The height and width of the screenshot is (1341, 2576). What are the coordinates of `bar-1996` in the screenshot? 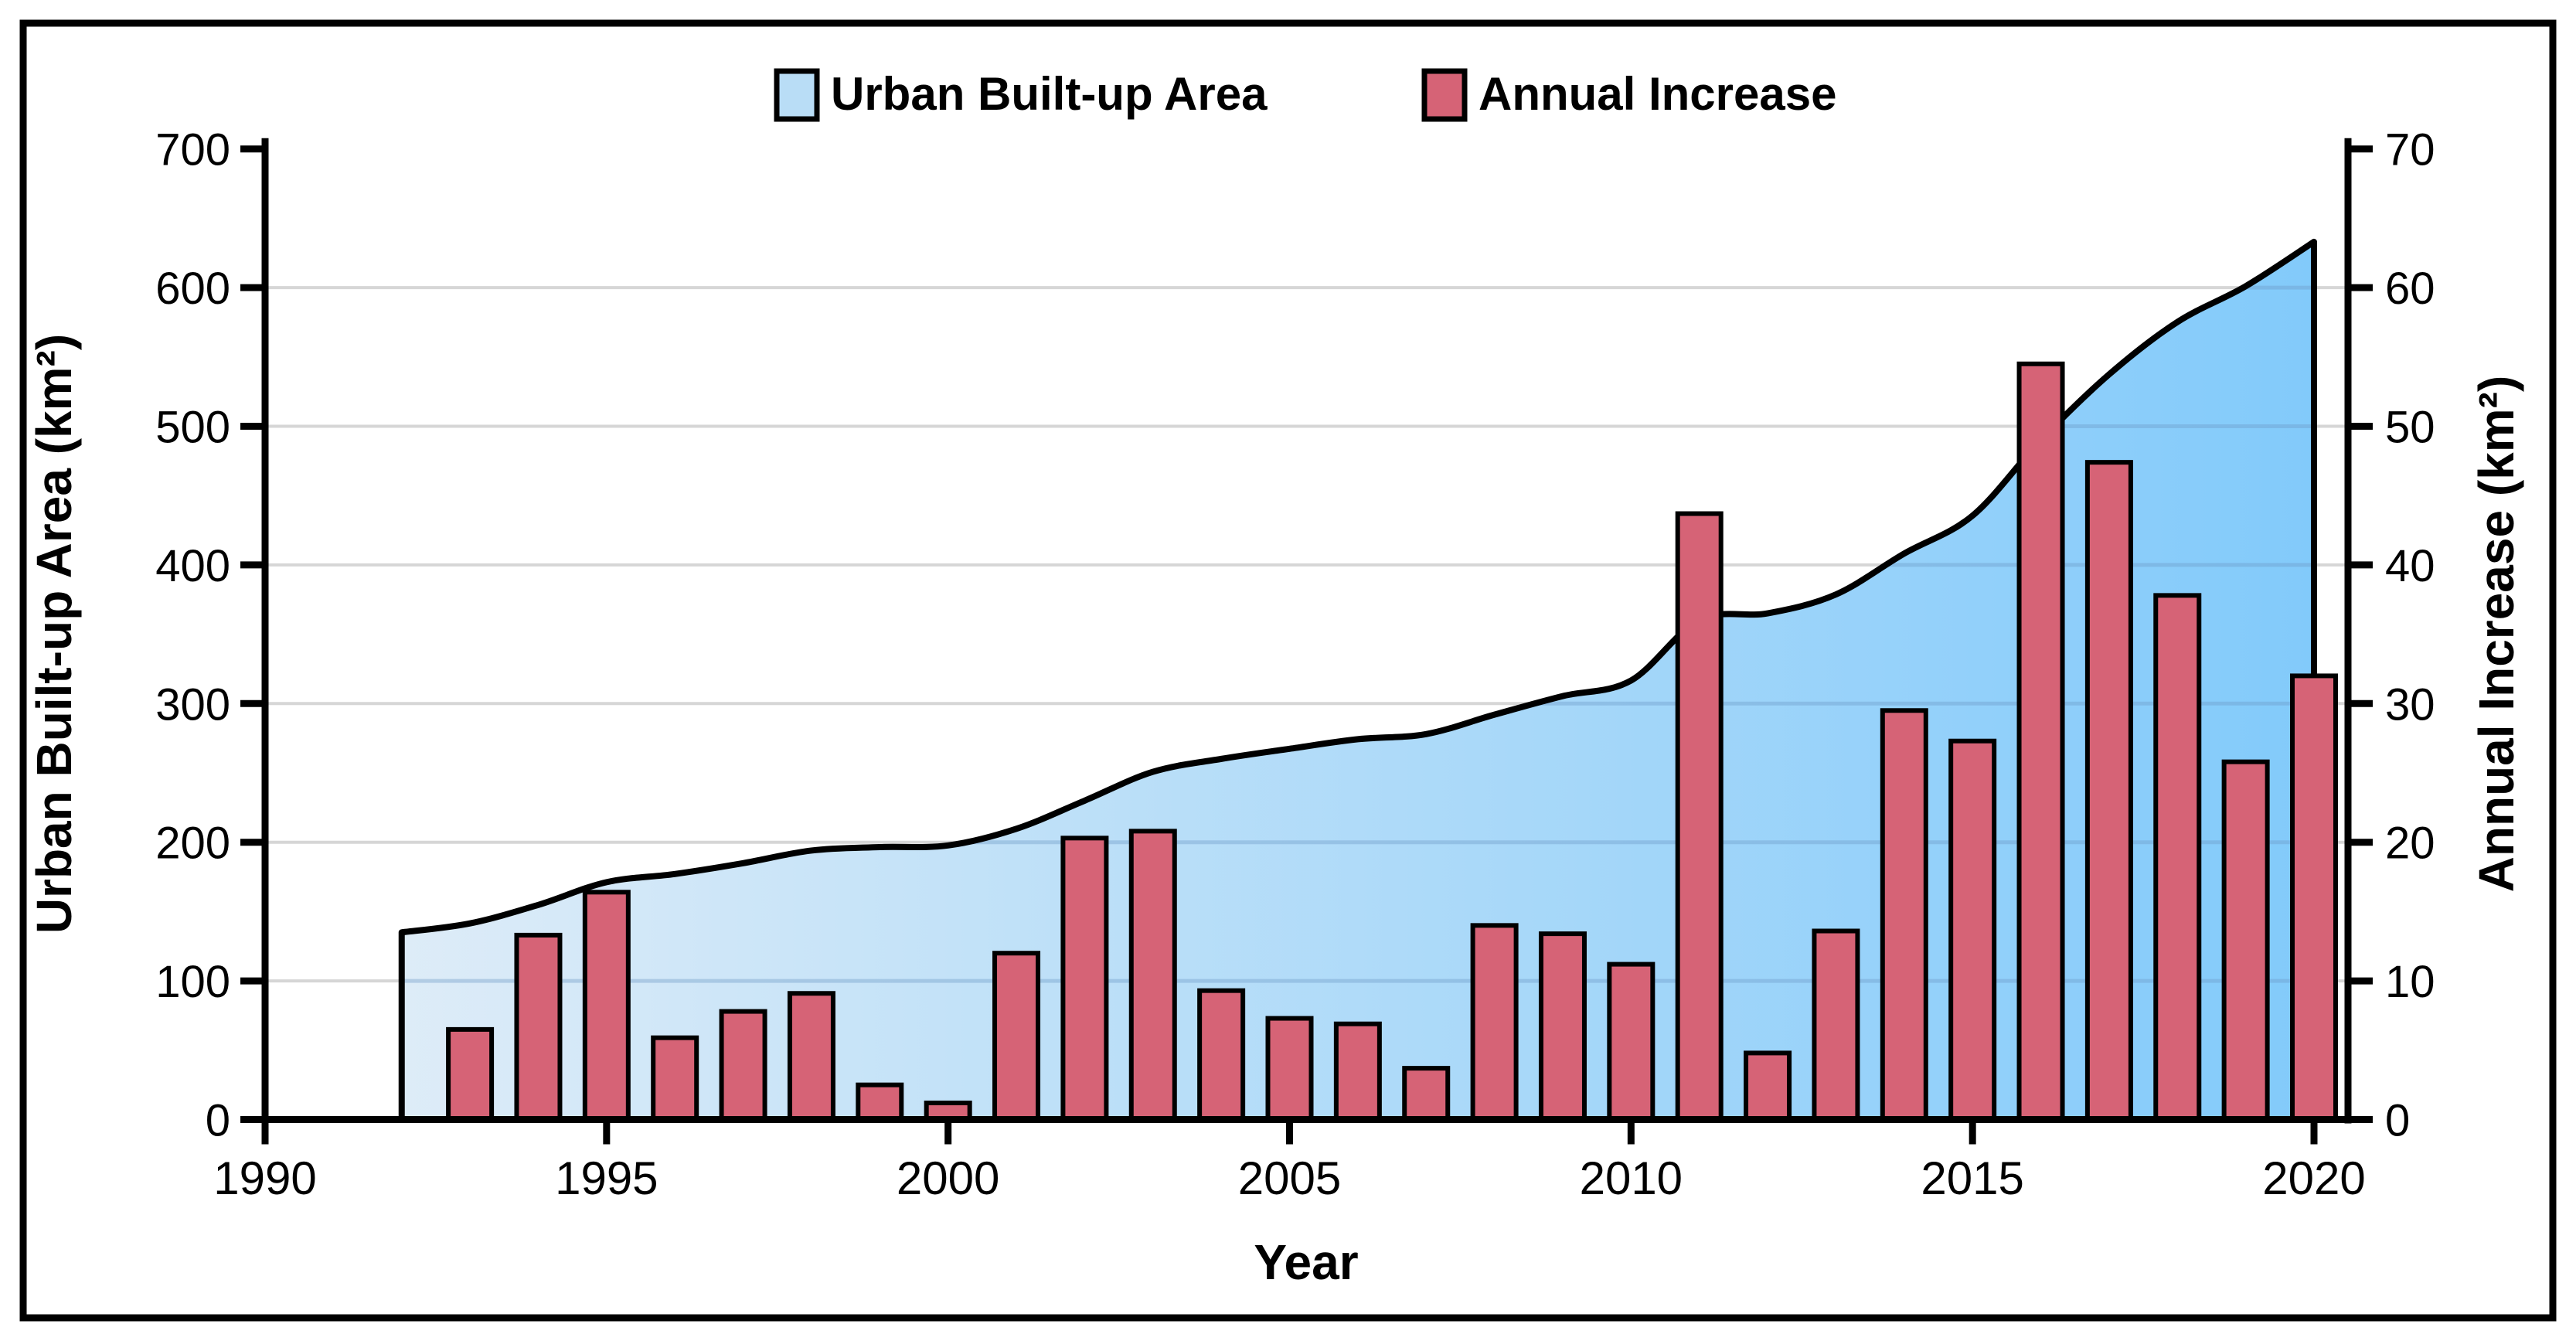 It's located at (675, 1078).